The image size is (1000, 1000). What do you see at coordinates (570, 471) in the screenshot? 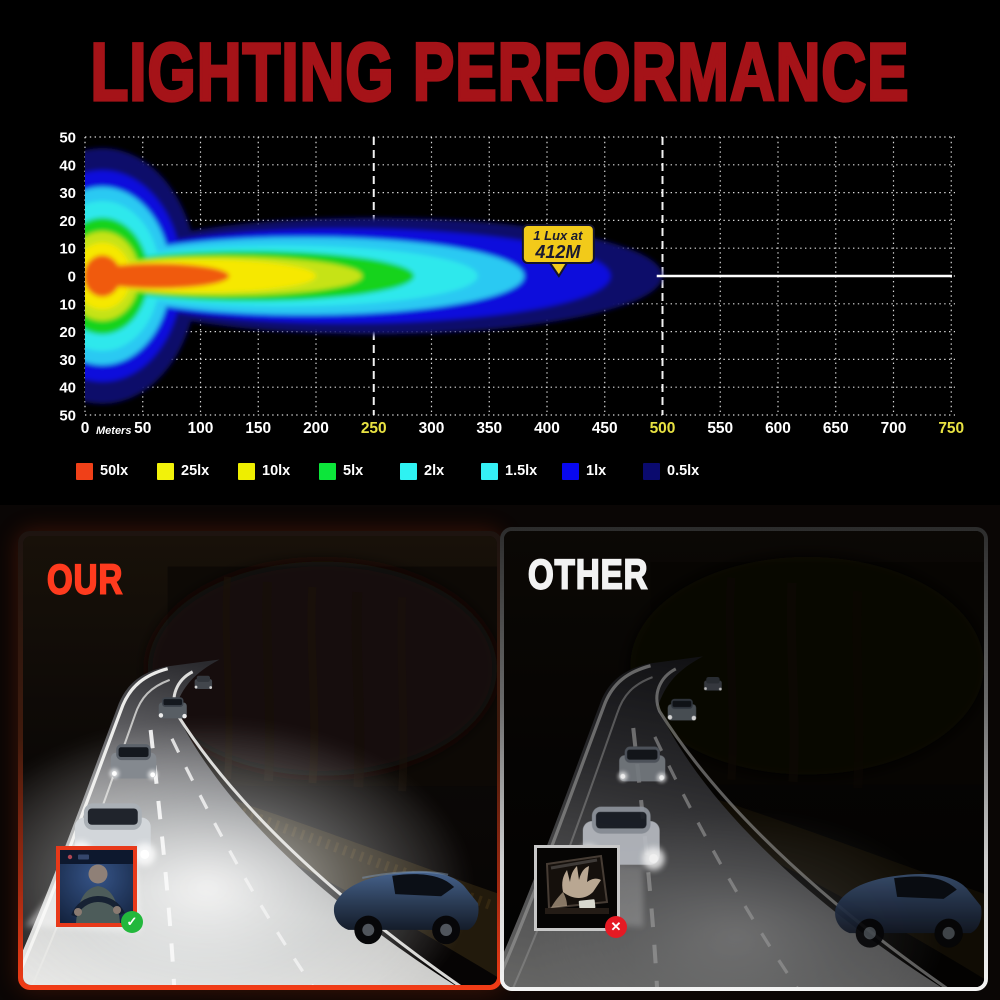
I see `legend-swatch-1lx` at bounding box center [570, 471].